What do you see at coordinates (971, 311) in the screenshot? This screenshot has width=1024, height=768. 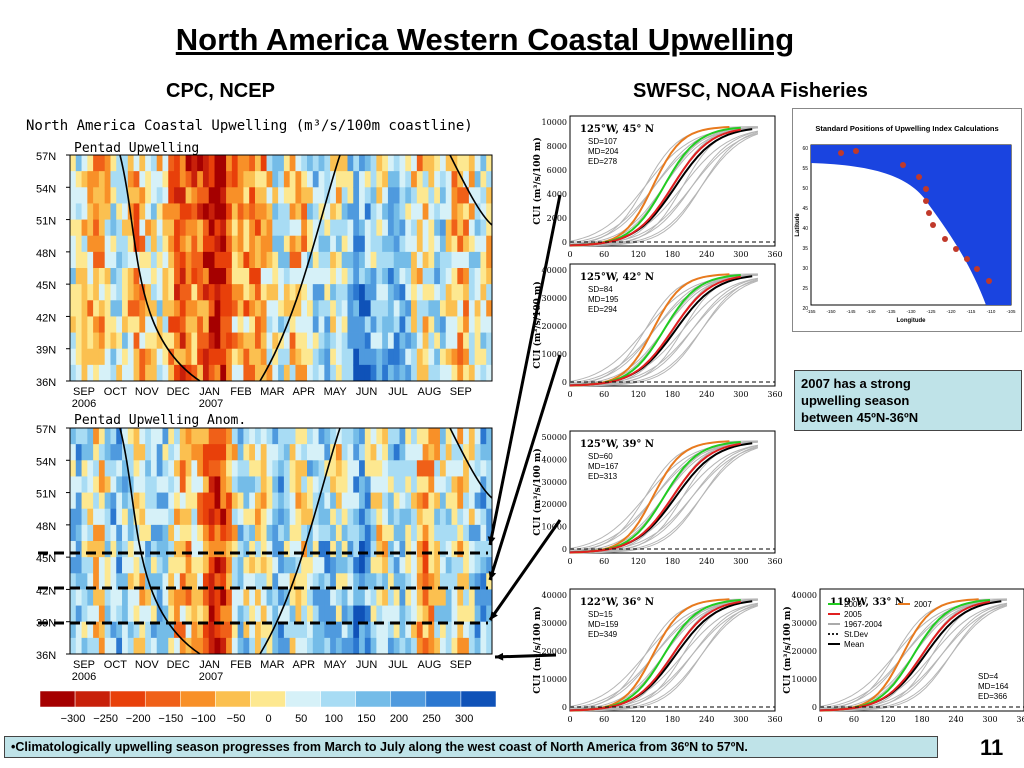 I see `map-lon-tick: -115` at bounding box center [971, 311].